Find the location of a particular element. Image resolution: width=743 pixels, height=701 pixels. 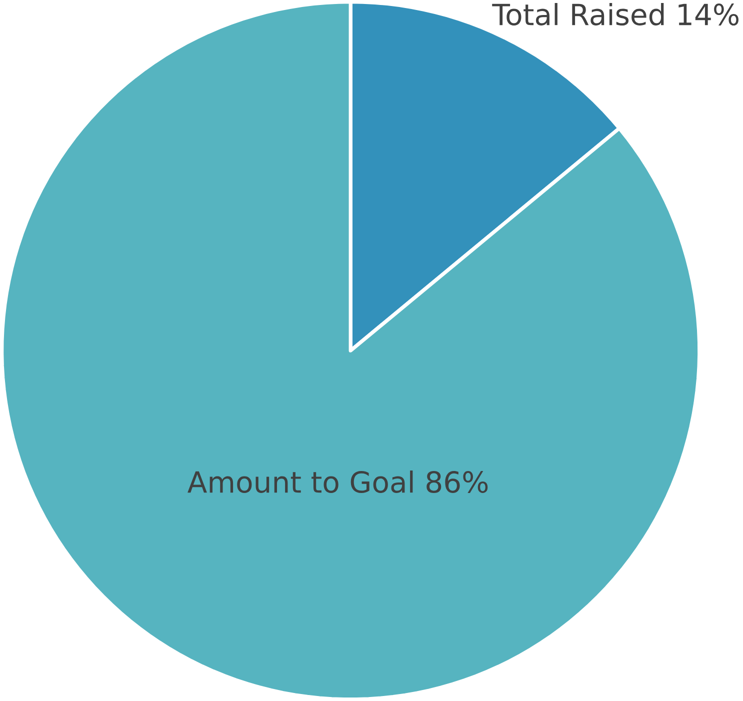

data-label: 14% is located at coordinates (708, 14).